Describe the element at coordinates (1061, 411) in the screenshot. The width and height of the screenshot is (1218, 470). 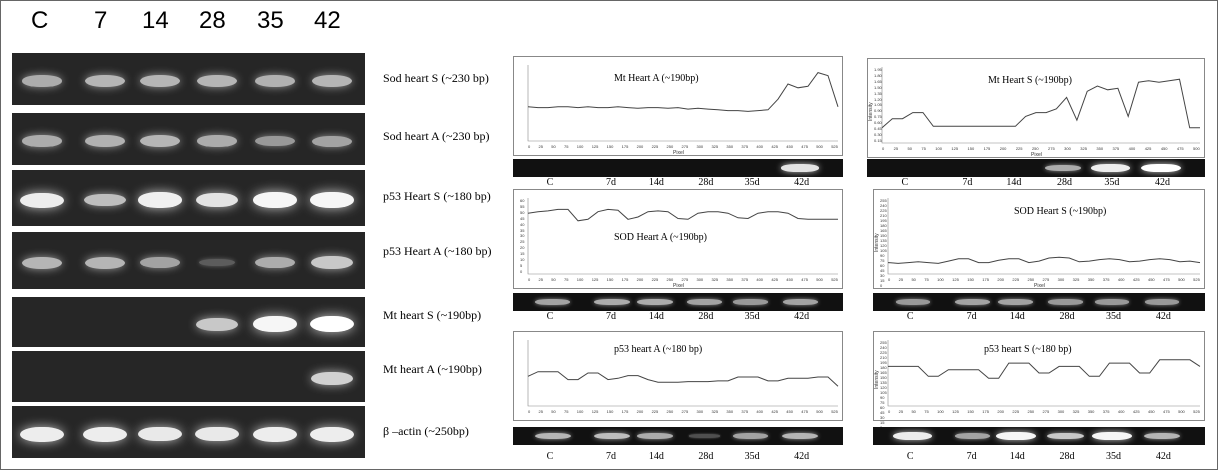
I see `x-tick-label: 300` at that location.